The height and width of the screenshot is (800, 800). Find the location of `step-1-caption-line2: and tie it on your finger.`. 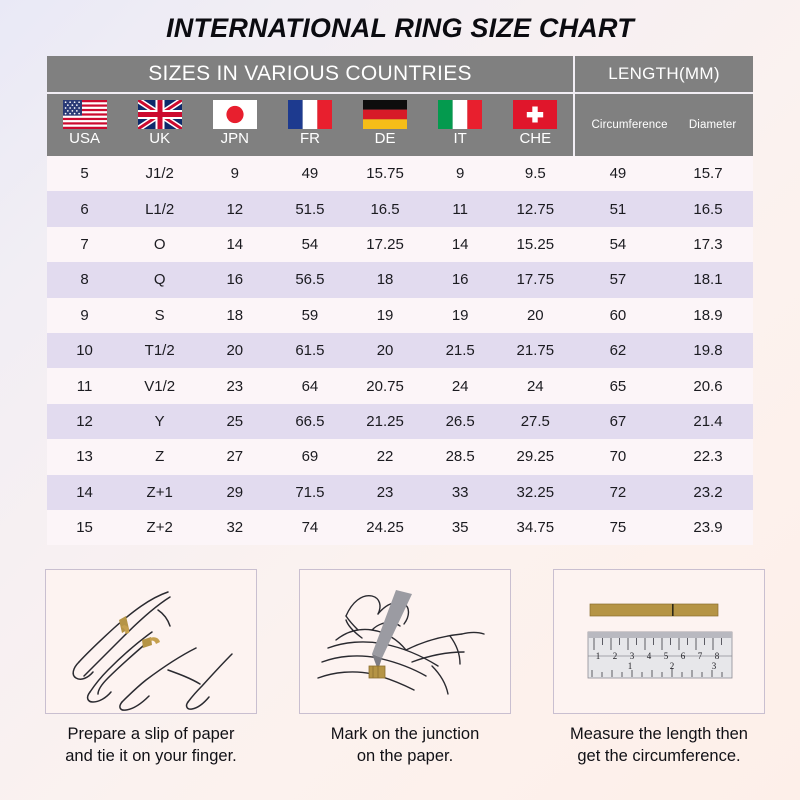

step-1-caption-line2: and tie it on your finger. is located at coordinates (151, 756).